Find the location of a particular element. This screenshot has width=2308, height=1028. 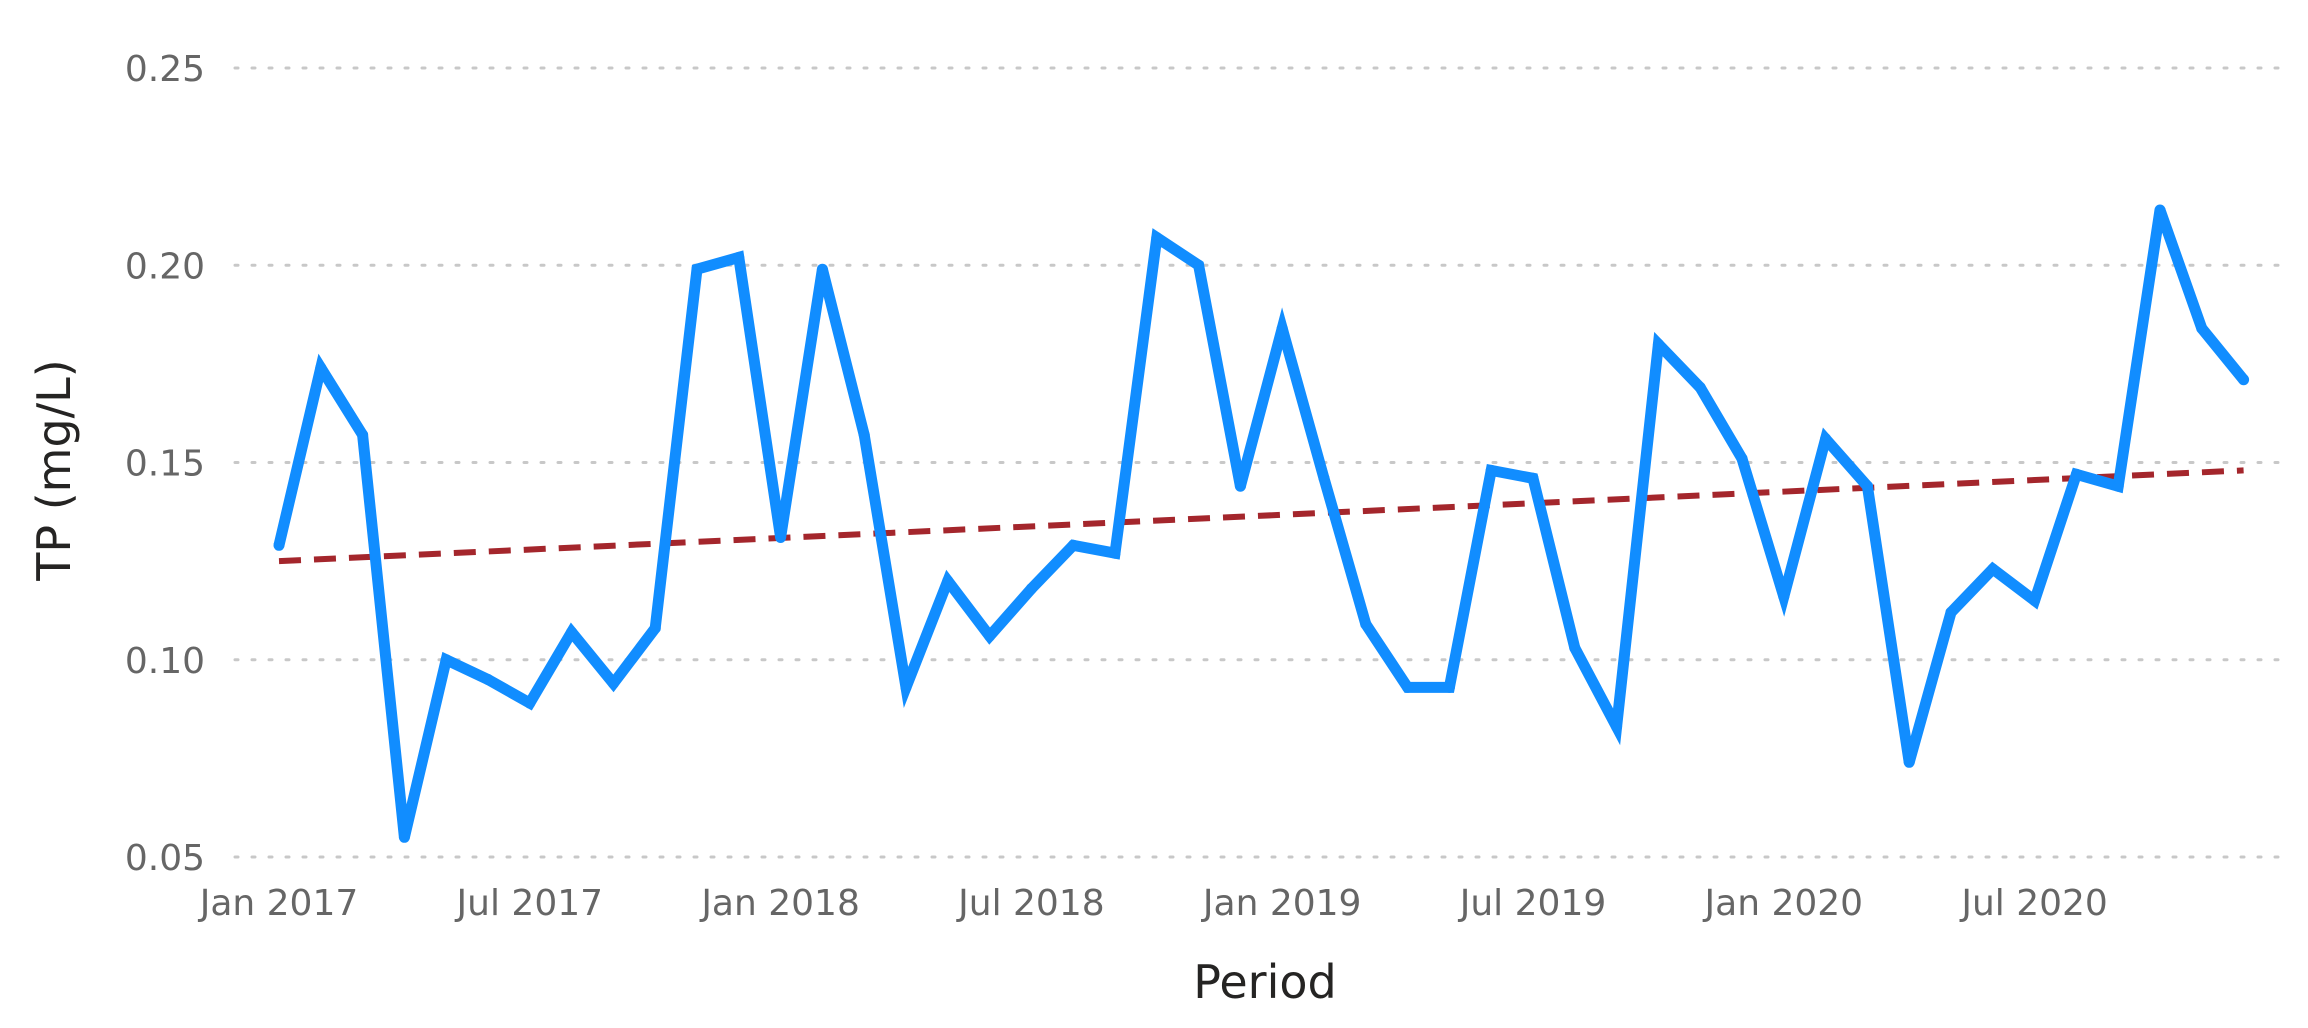

x-tick-label: Jul 2017 is located at coordinates (529, 903).